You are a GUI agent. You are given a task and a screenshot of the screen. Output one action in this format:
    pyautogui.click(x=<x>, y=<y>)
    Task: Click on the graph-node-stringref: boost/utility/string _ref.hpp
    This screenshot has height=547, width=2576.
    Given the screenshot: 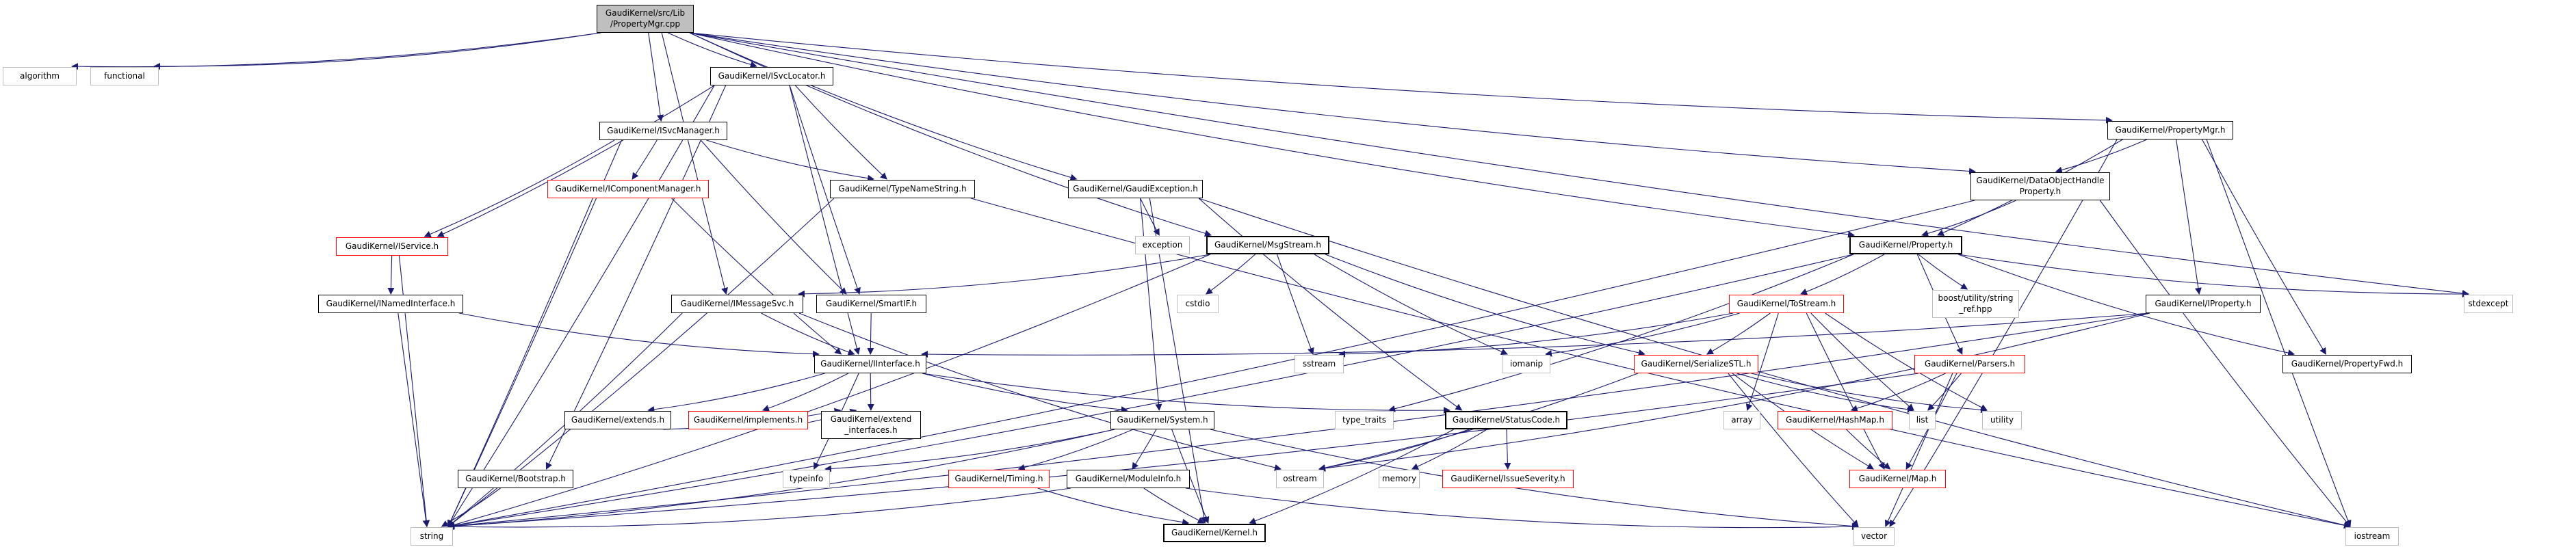 What is the action you would take?
    pyautogui.click(x=1975, y=304)
    